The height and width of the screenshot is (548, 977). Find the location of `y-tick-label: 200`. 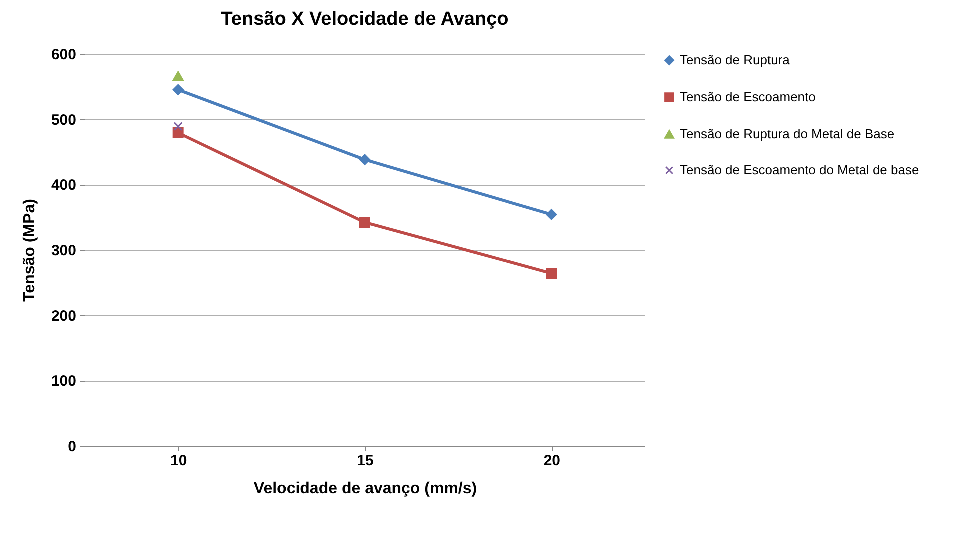

y-tick-label: 200 is located at coordinates (63, 316).